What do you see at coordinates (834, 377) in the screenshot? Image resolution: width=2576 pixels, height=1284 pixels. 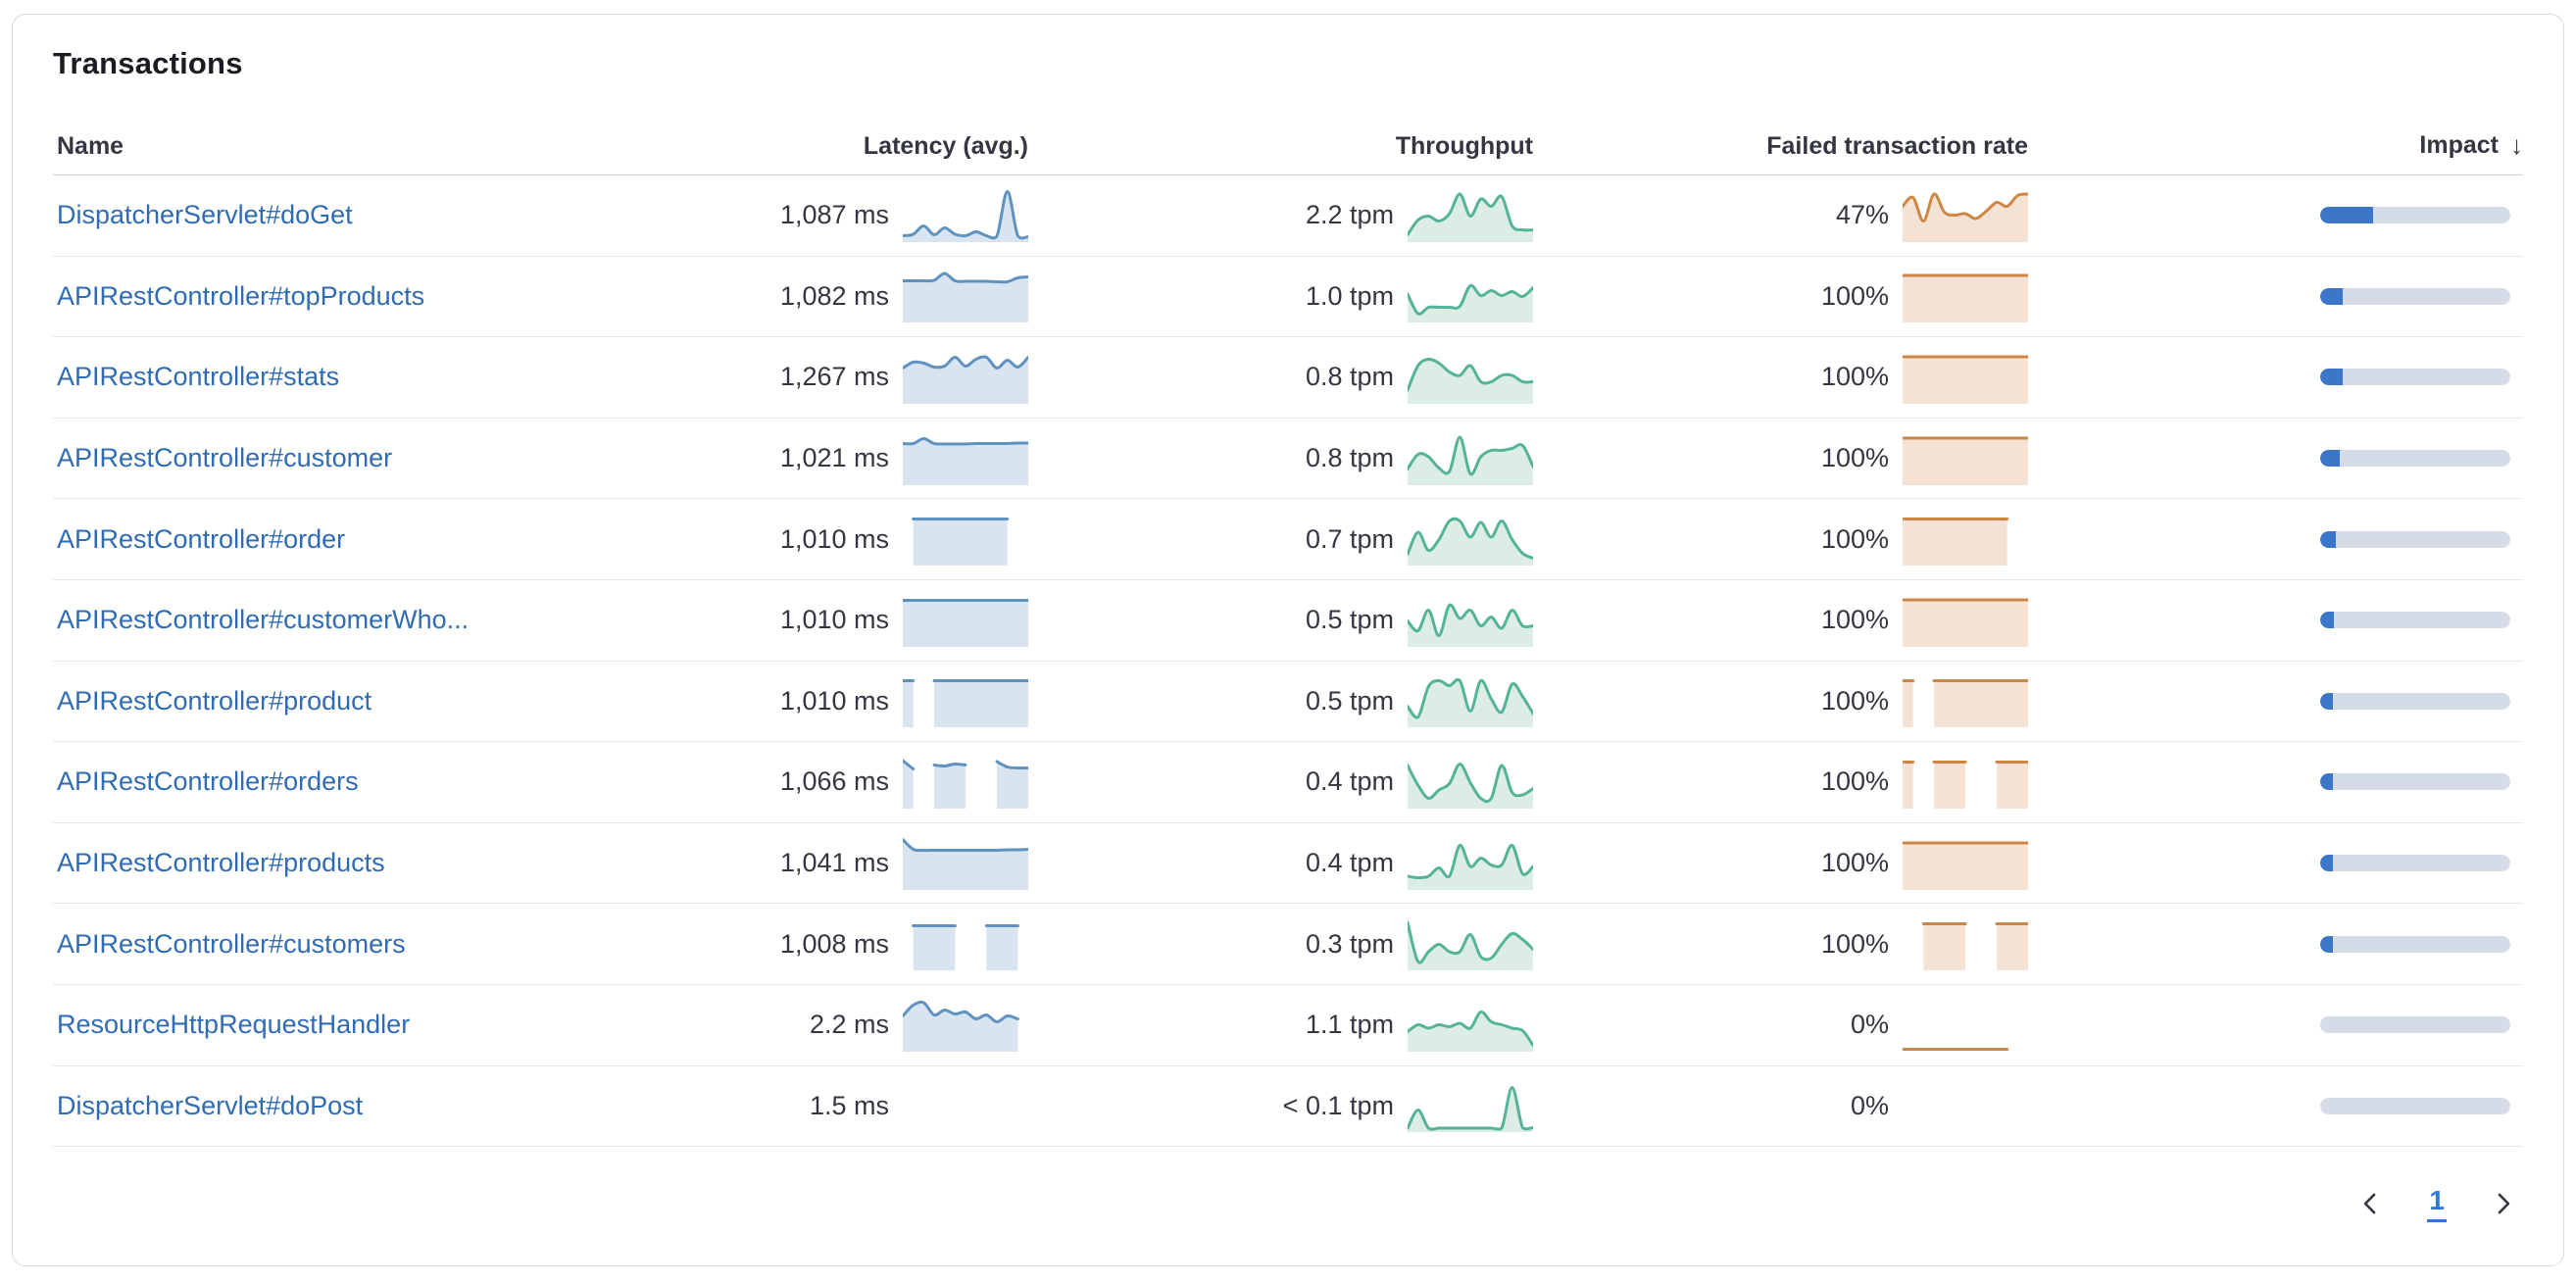 I see `latency-value: 1,267 ms` at bounding box center [834, 377].